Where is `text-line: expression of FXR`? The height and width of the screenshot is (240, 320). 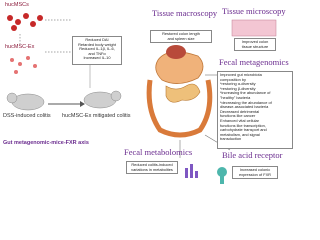 text-line: expression of FXR is located at coordinates (254, 174).